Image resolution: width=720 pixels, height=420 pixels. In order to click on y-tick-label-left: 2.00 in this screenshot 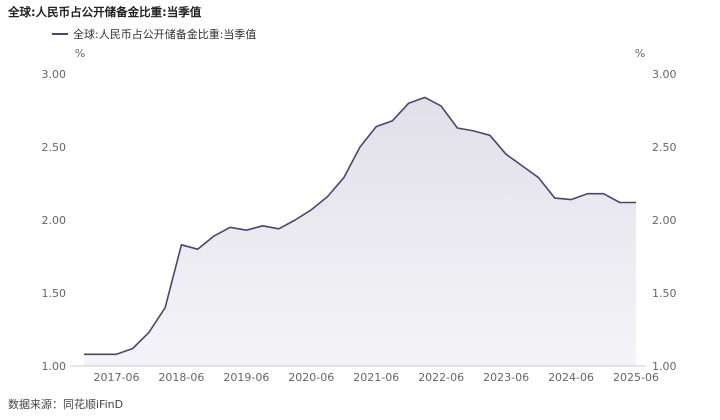, I will do `click(54, 220)`.